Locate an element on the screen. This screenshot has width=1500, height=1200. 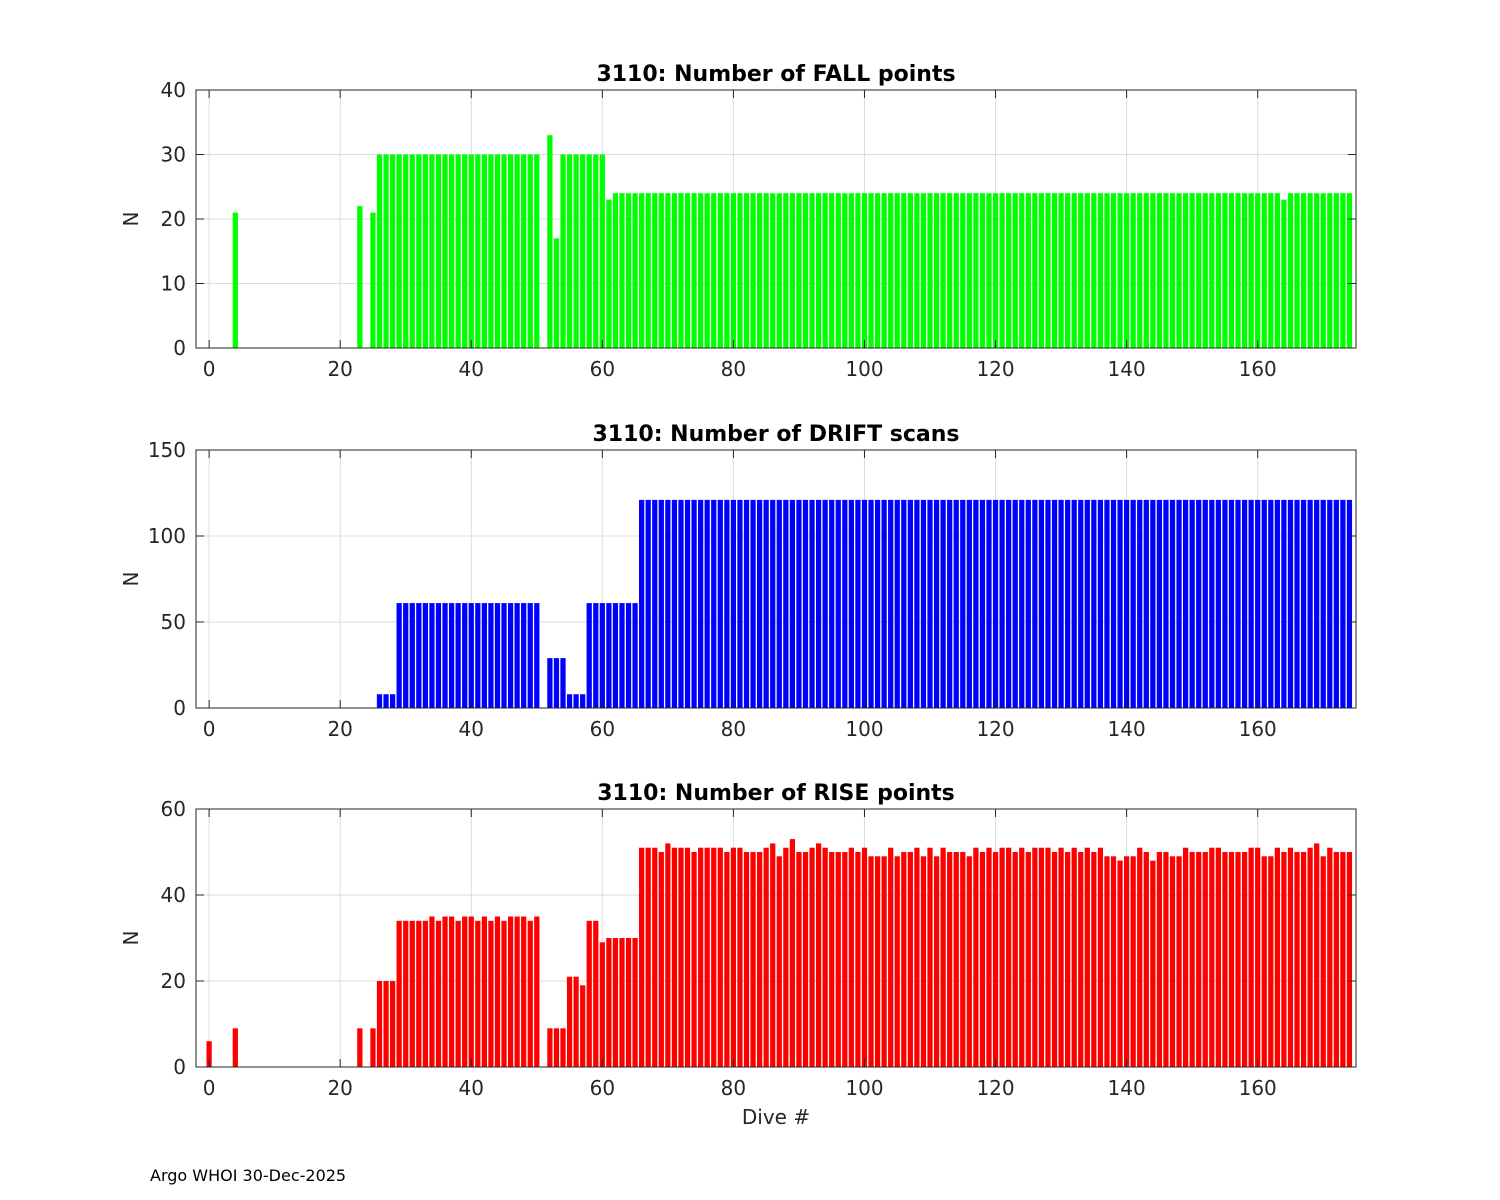
fall-x-tick-label: 140 is located at coordinates (1127, 369).